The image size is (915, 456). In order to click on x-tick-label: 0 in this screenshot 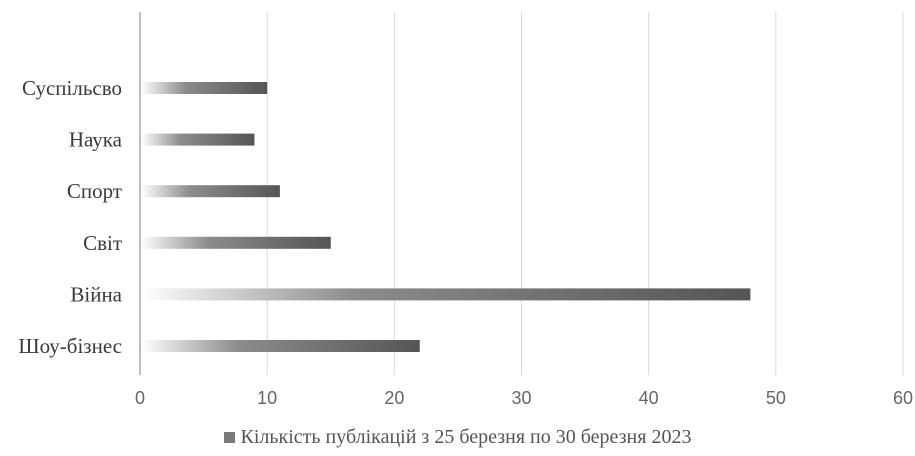, I will do `click(140, 398)`.